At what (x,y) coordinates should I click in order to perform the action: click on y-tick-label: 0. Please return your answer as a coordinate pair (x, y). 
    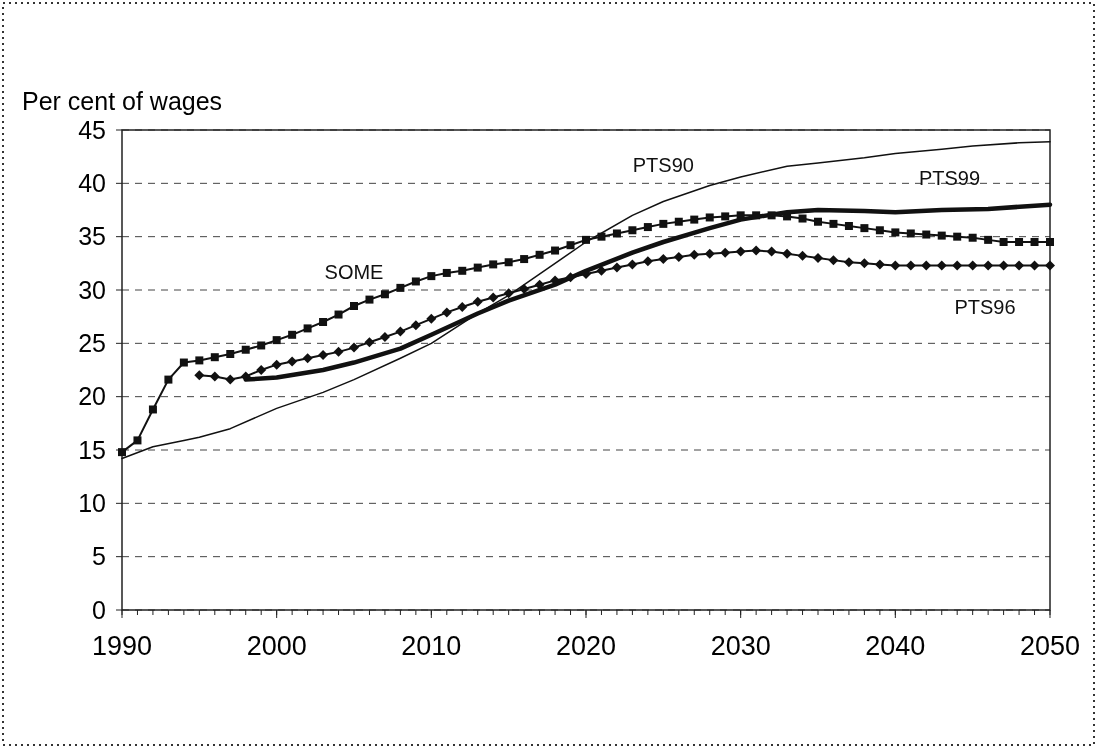
    Looking at the image, I should click on (99, 609).